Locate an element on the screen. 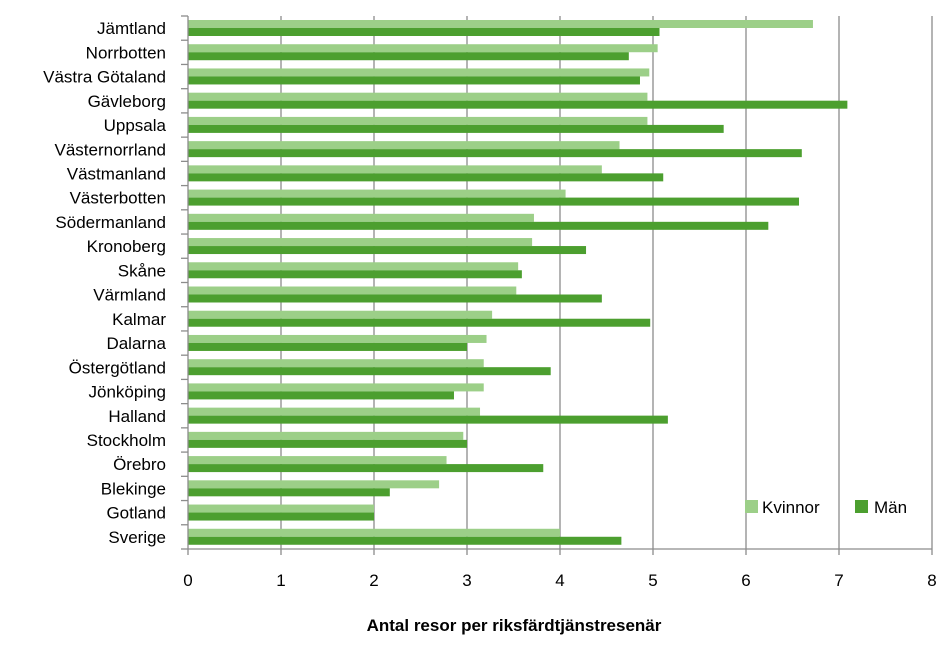 This screenshot has width=938, height=648. category-label: Värmland is located at coordinates (129, 295).